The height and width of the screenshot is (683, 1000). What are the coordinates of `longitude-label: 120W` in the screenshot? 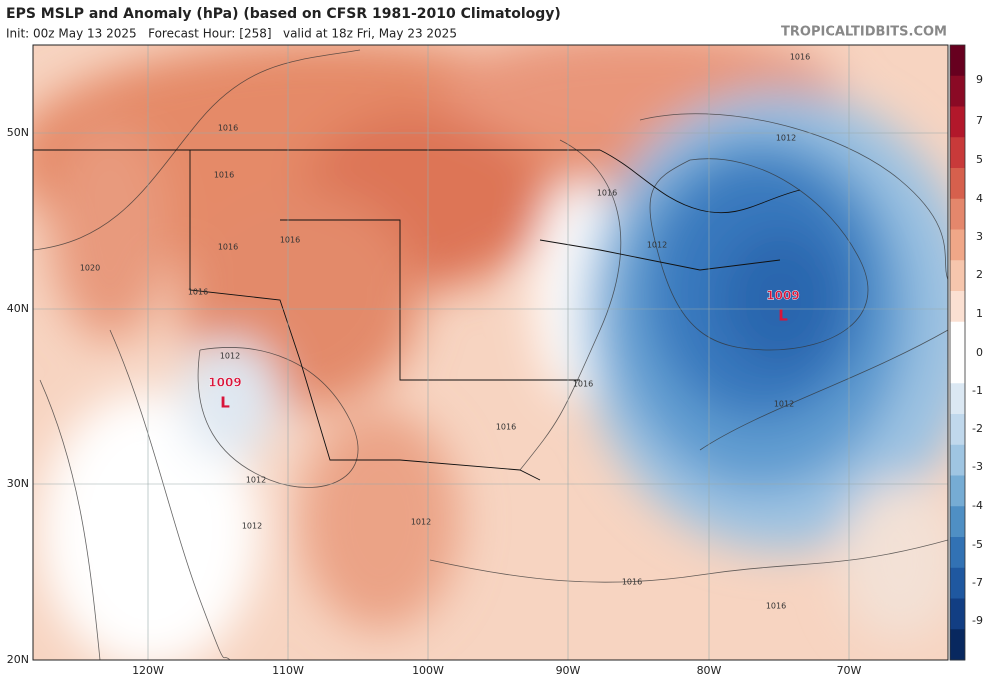 It's located at (148, 670).